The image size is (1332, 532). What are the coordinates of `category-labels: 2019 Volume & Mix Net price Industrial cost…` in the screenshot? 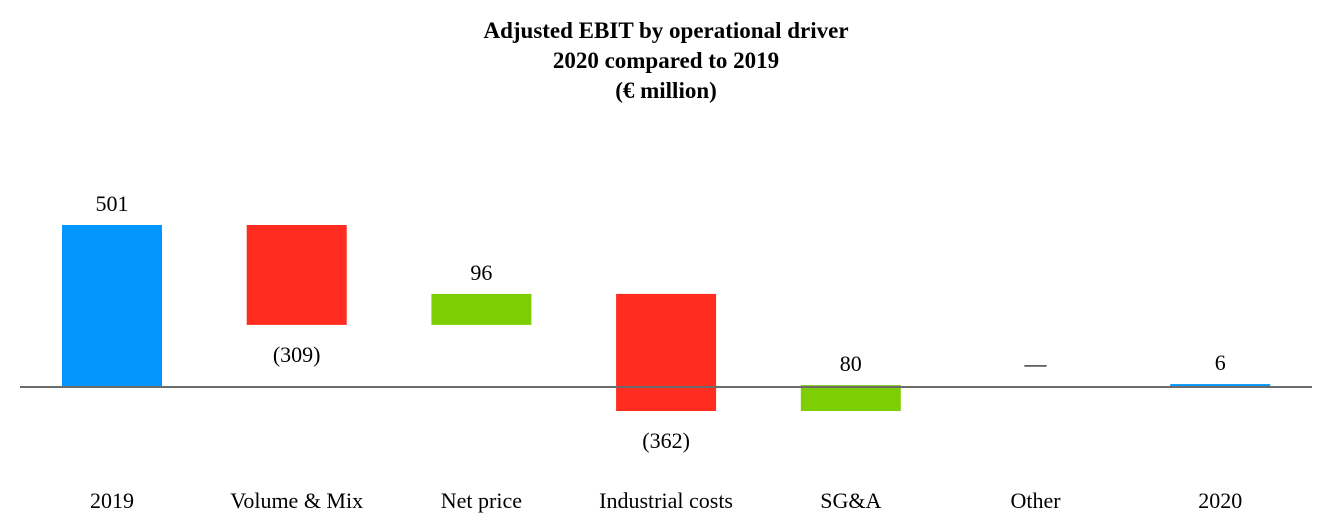 It's located at (666, 500).